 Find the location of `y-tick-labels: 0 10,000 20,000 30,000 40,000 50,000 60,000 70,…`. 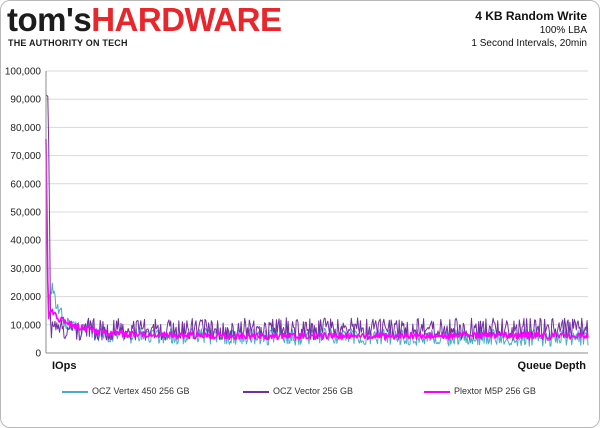

y-tick-labels: 0 10,000 20,000 30,000 40,000 50,000 60,000 70,… is located at coordinates (23, 213).